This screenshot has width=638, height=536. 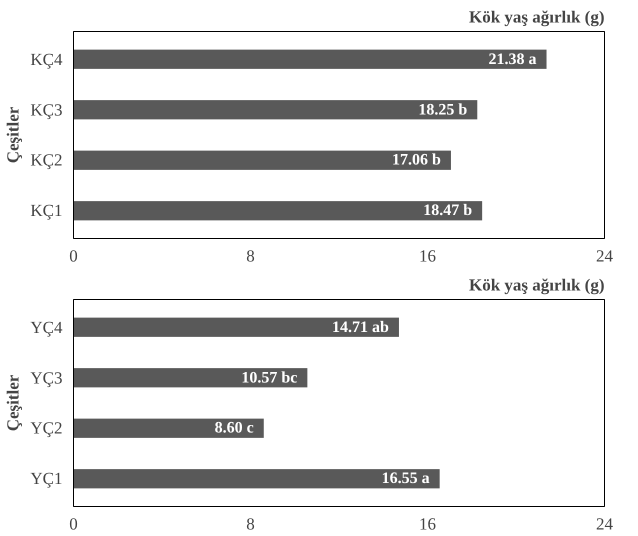 What do you see at coordinates (46, 428) in the screenshot?
I see `y-tick-label: YÇ2` at bounding box center [46, 428].